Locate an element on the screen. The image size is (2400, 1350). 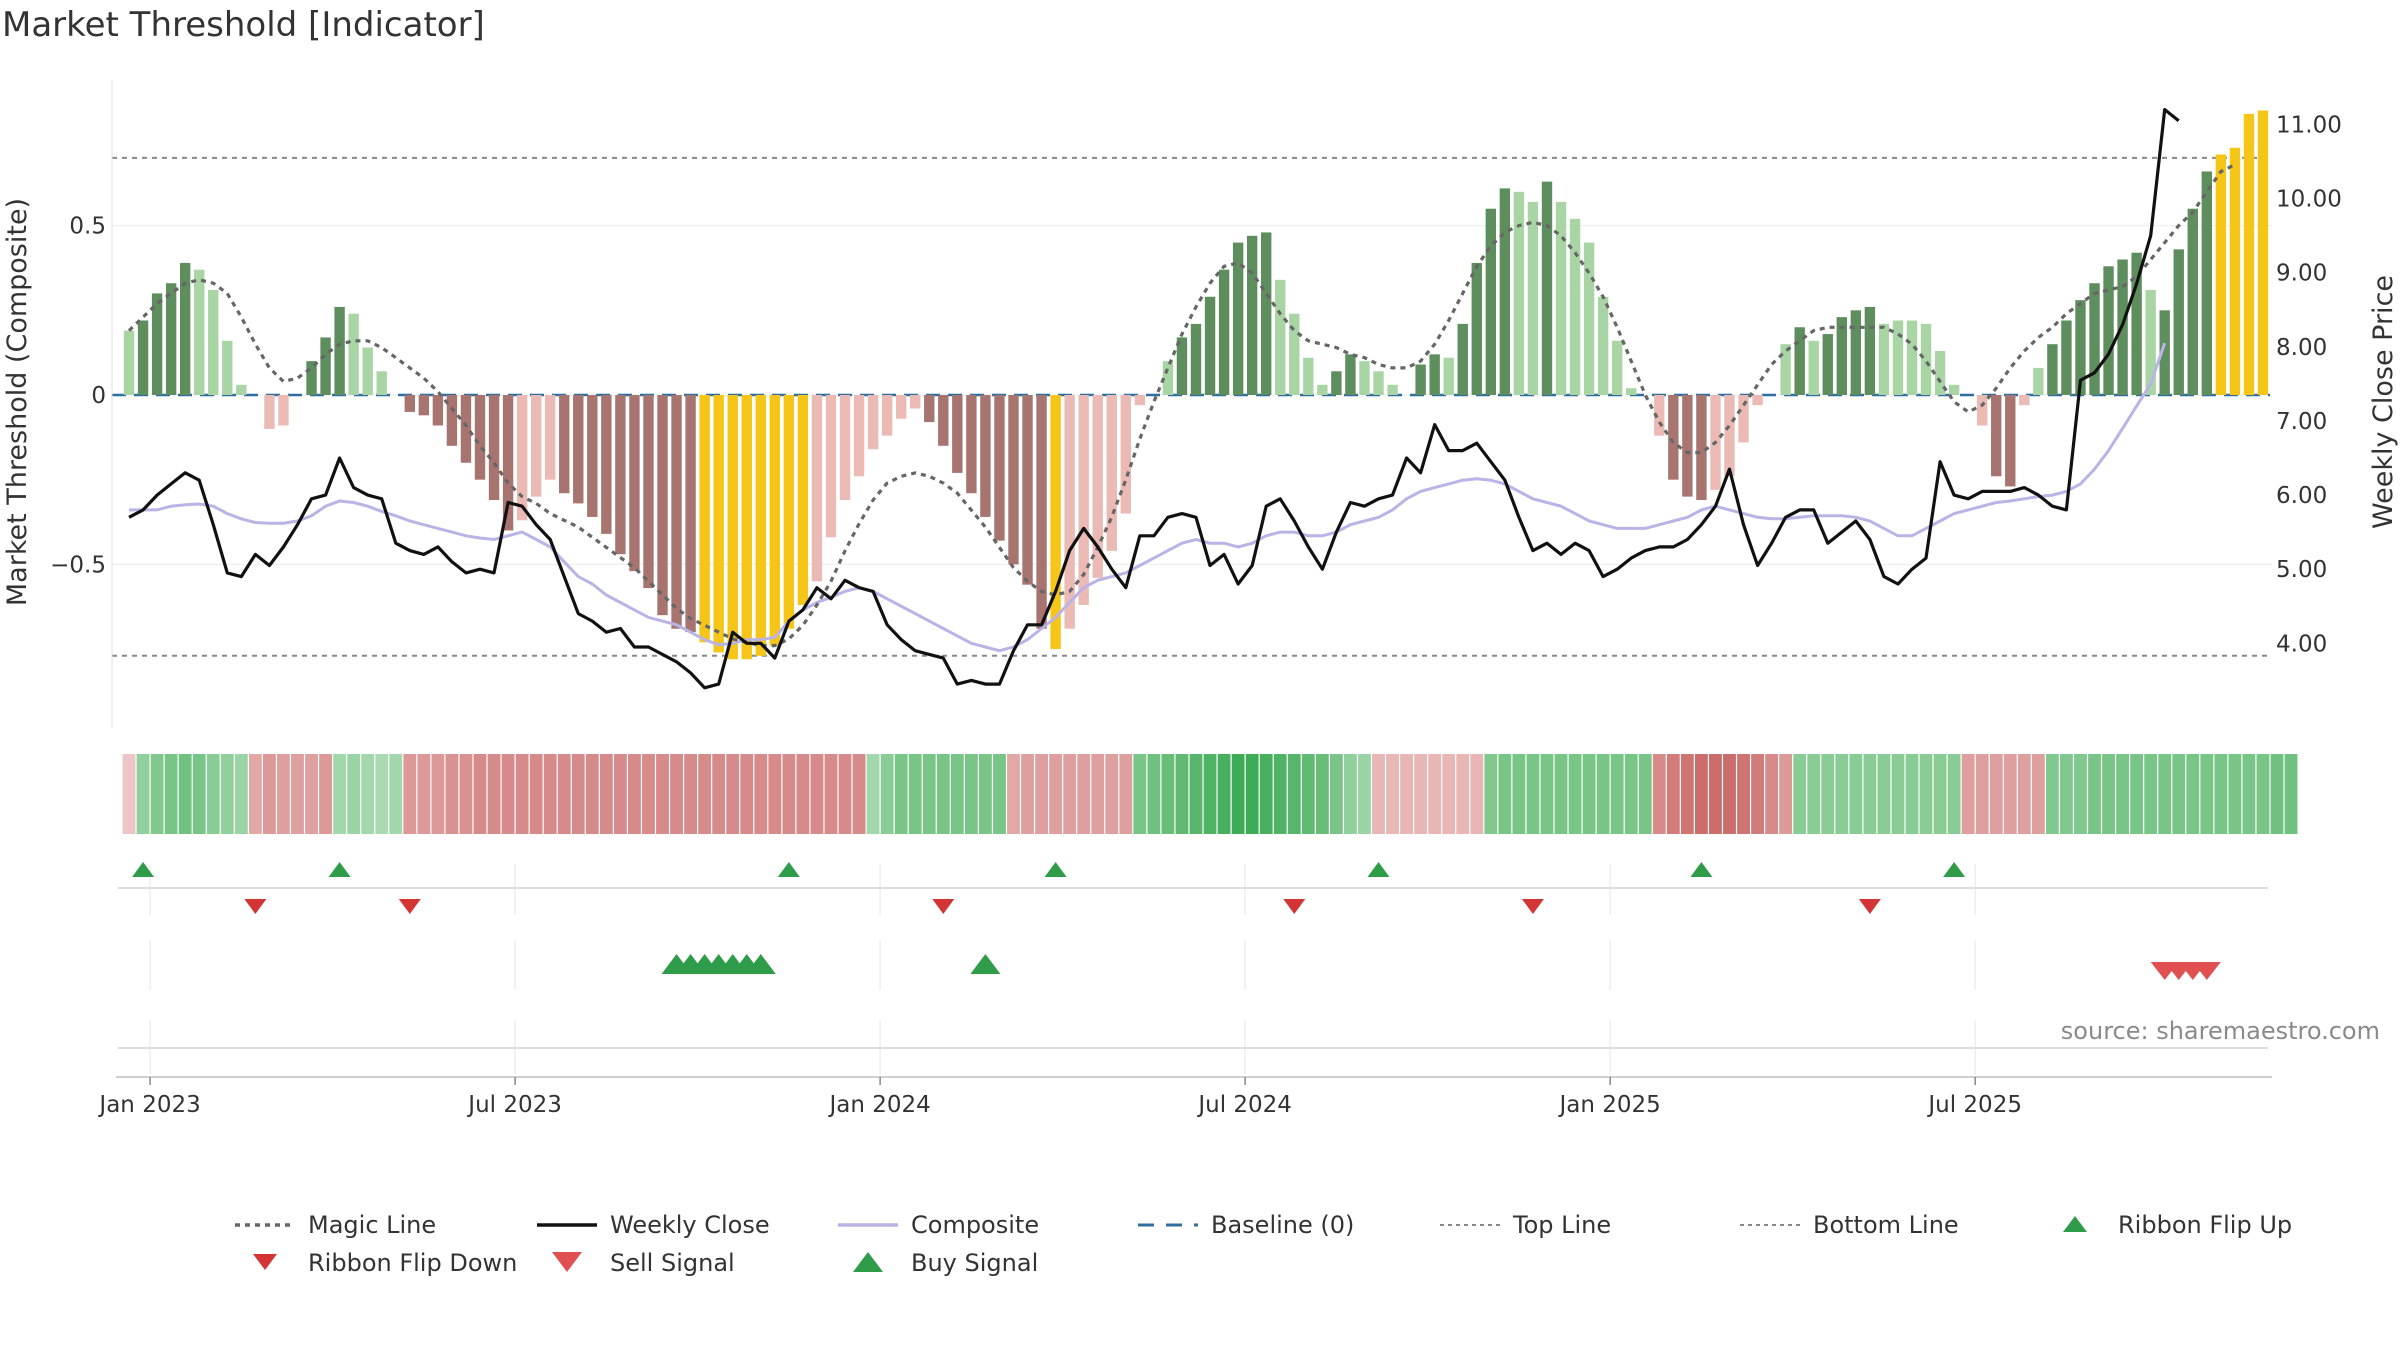
x-tick-label: Jul 2025 is located at coordinates (1974, 1105).